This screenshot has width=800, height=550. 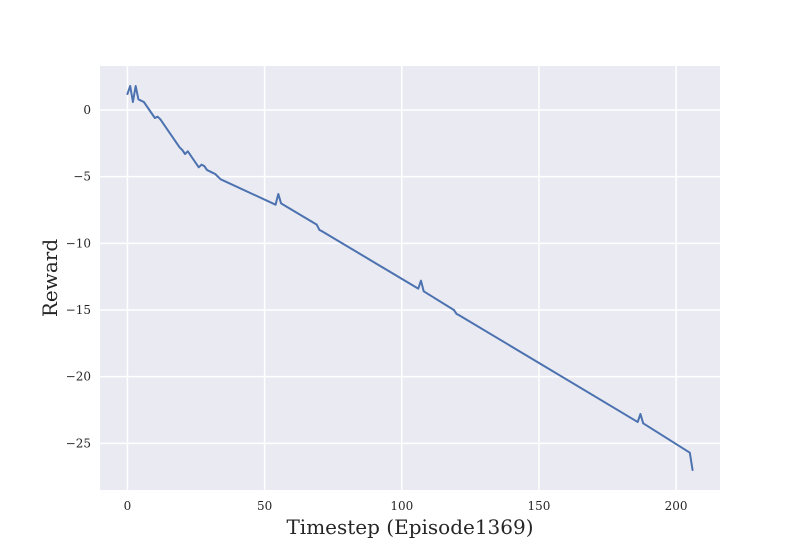 I want to click on x-axis-title: Timestep (Episode1369), so click(x=409, y=527).